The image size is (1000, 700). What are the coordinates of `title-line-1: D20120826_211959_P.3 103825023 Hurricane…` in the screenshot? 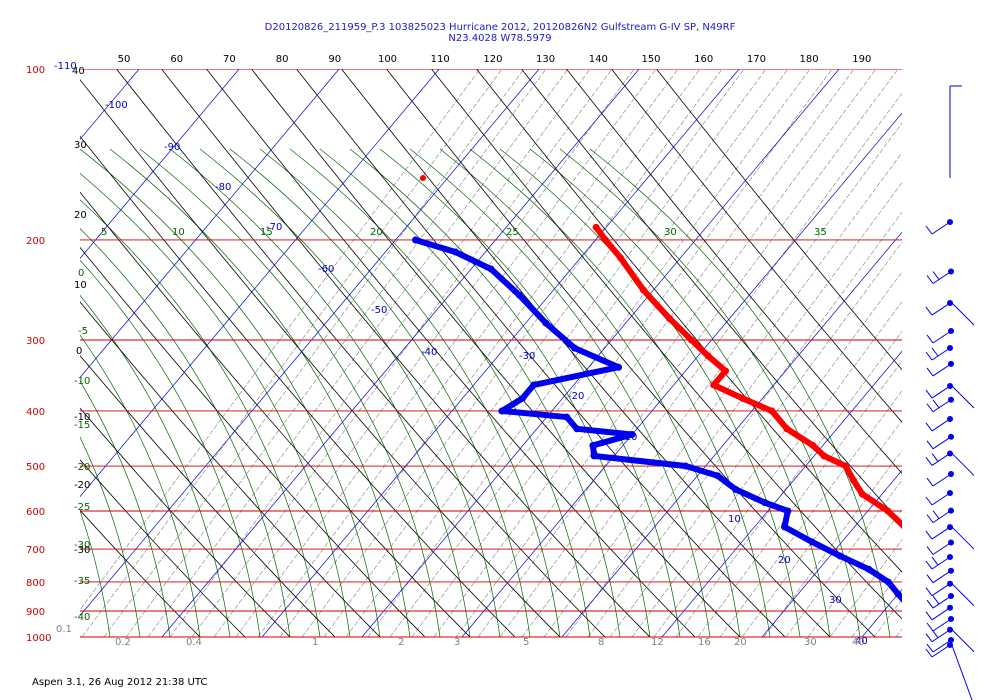 It's located at (500, 27).